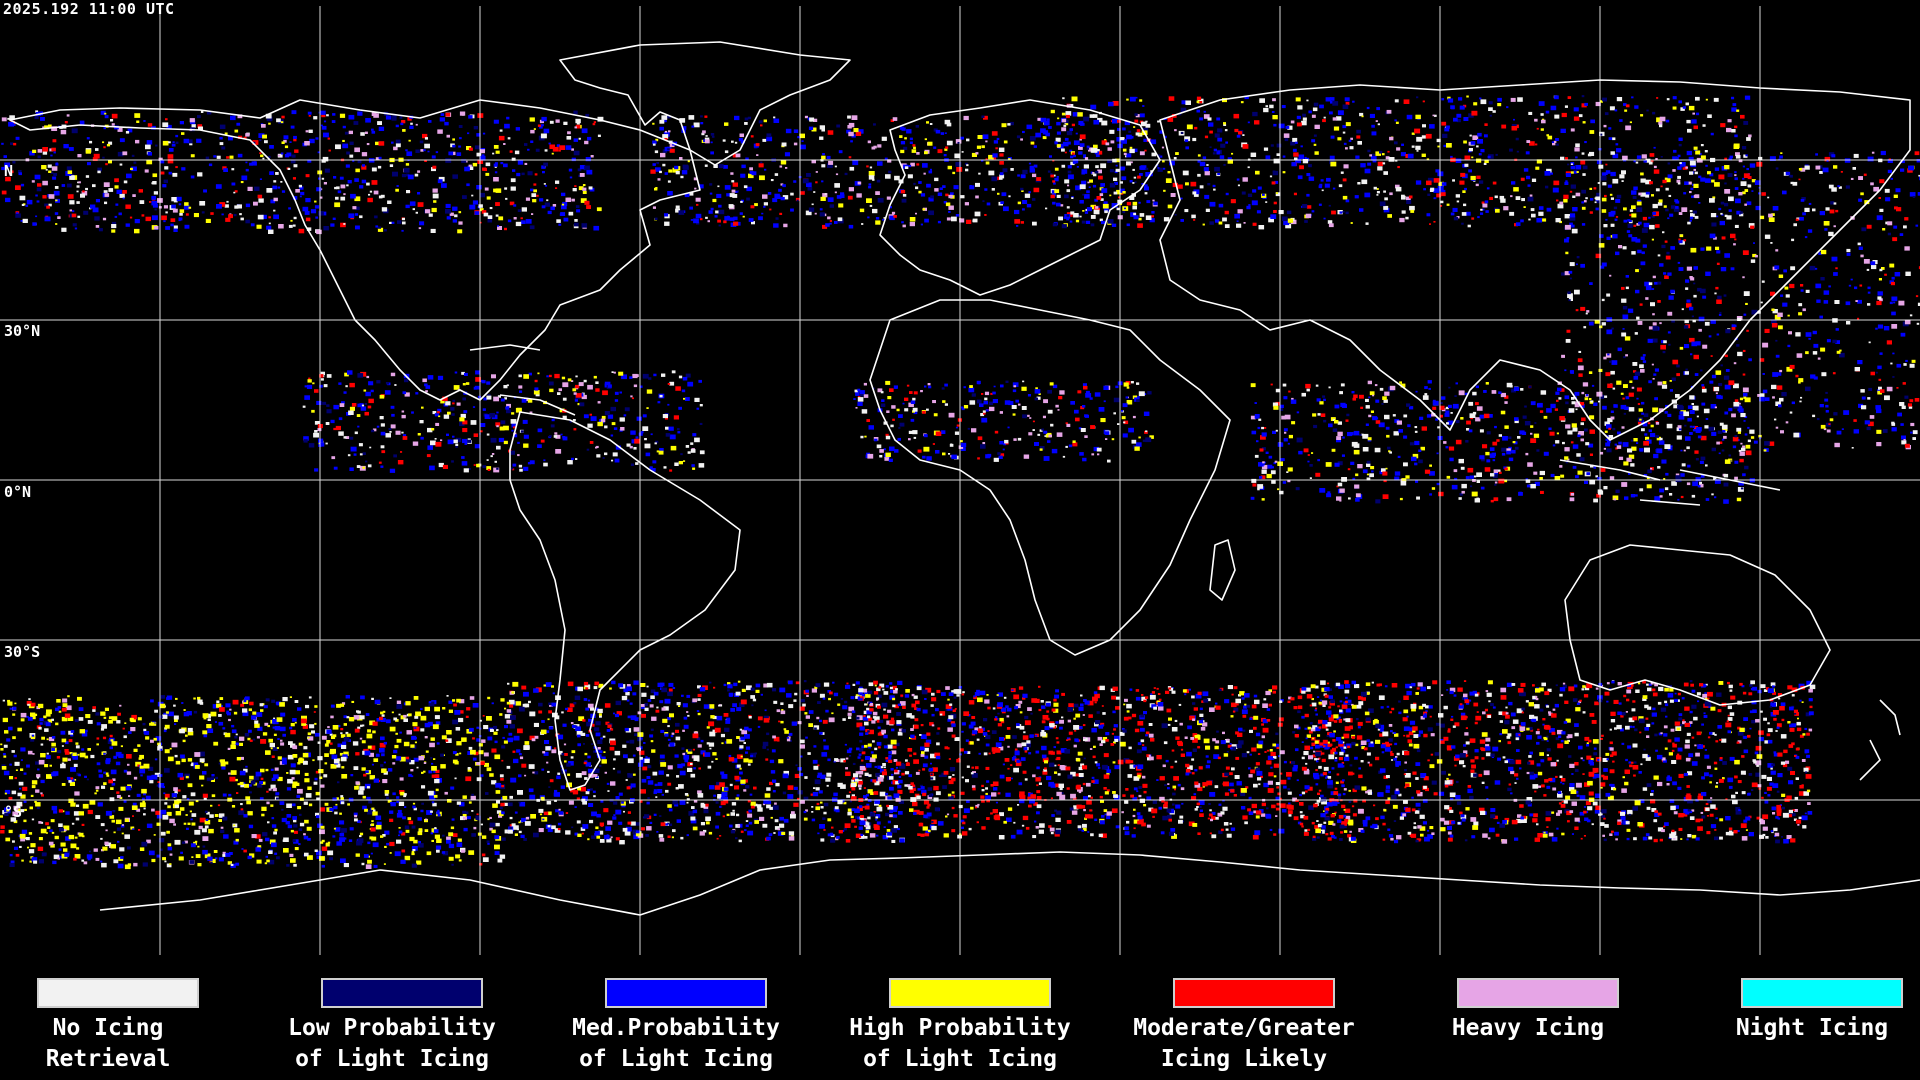 This screenshot has height=1080, width=1920. I want to click on legend-swatch-heavy-icing, so click(1538, 993).